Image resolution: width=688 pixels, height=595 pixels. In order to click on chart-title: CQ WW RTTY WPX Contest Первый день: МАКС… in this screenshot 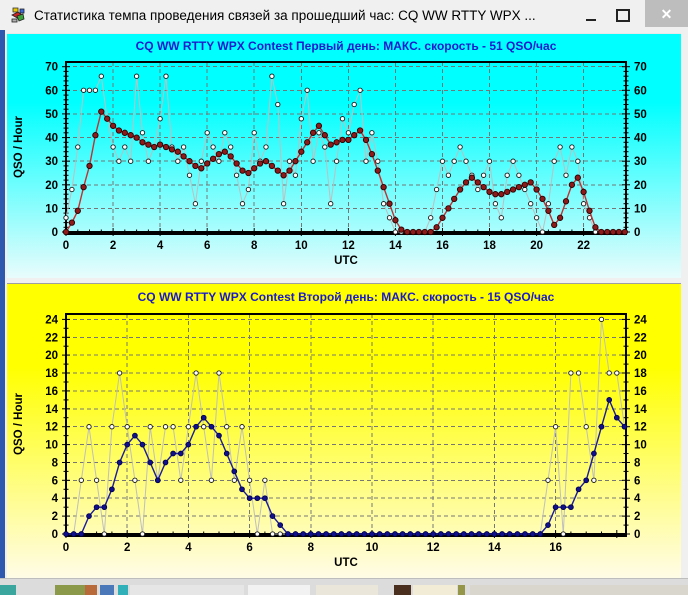, I will do `click(346, 46)`.